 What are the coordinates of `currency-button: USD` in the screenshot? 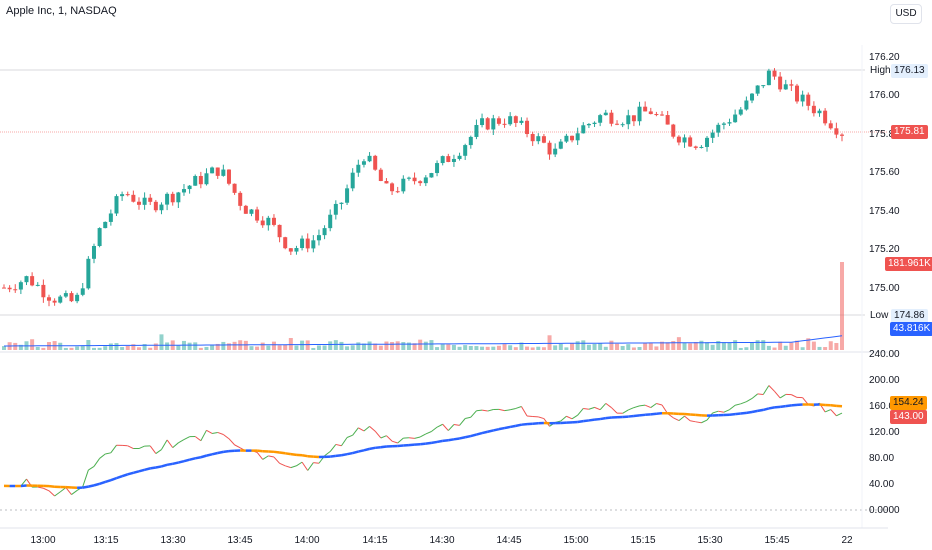 It's located at (906, 14).